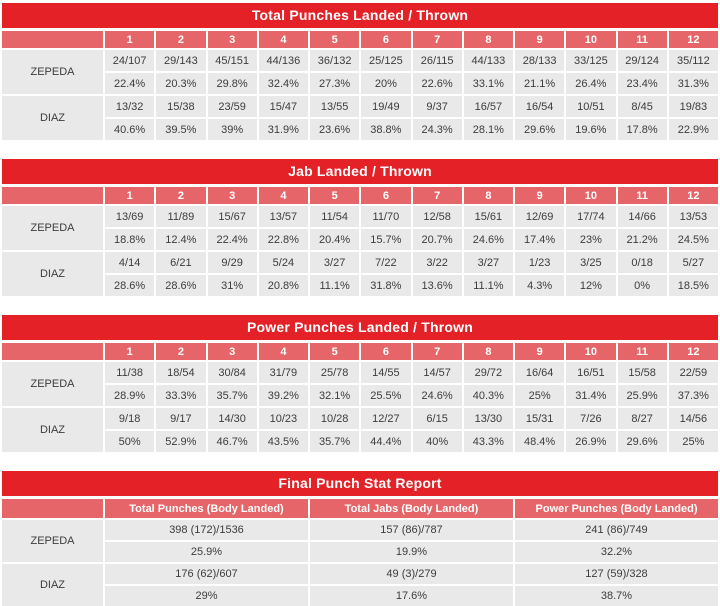 This screenshot has width=720, height=606. What do you see at coordinates (232, 372) in the screenshot?
I see `landed-thrown-value: 30/84` at bounding box center [232, 372].